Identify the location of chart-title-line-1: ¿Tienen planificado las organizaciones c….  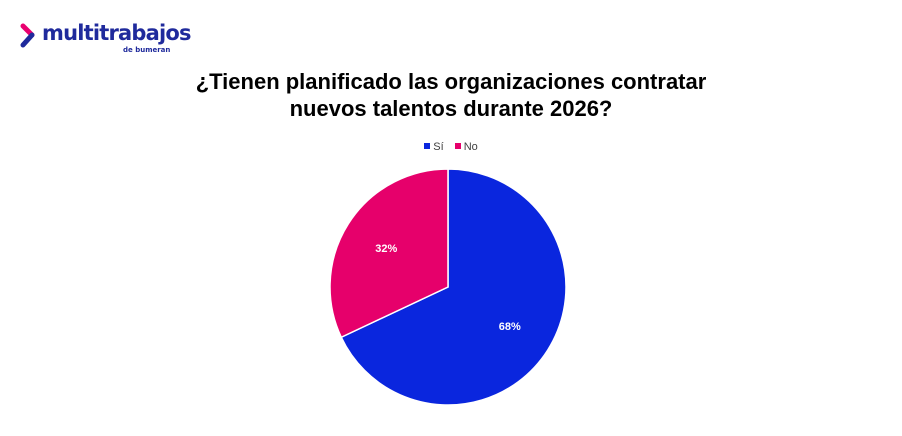
(451, 81).